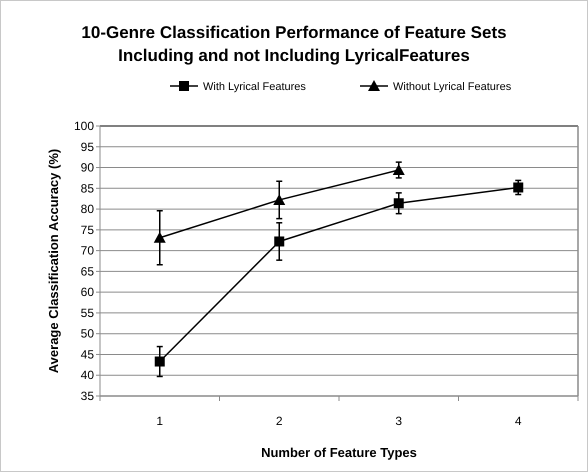 The width and height of the screenshot is (588, 472). What do you see at coordinates (398, 421) in the screenshot?
I see `x-tick-label: 3` at bounding box center [398, 421].